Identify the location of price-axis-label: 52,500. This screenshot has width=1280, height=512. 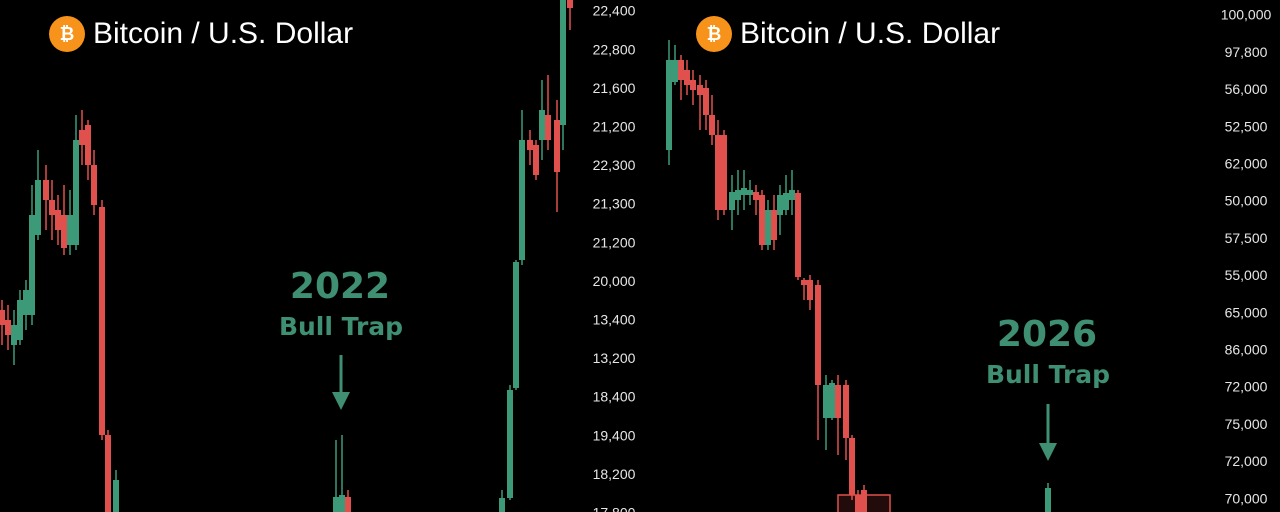
(1246, 126).